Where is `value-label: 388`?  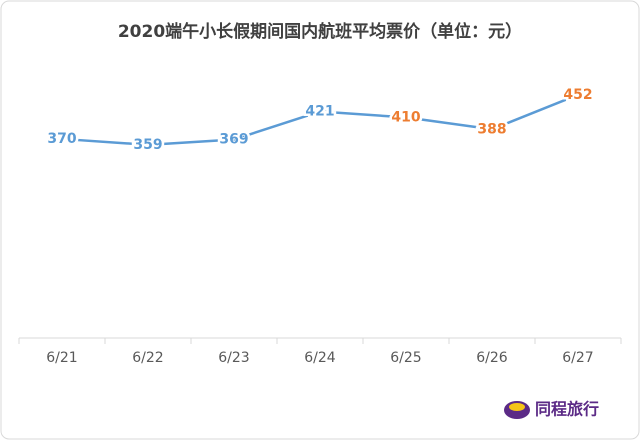 value-label: 388 is located at coordinates (491, 129).